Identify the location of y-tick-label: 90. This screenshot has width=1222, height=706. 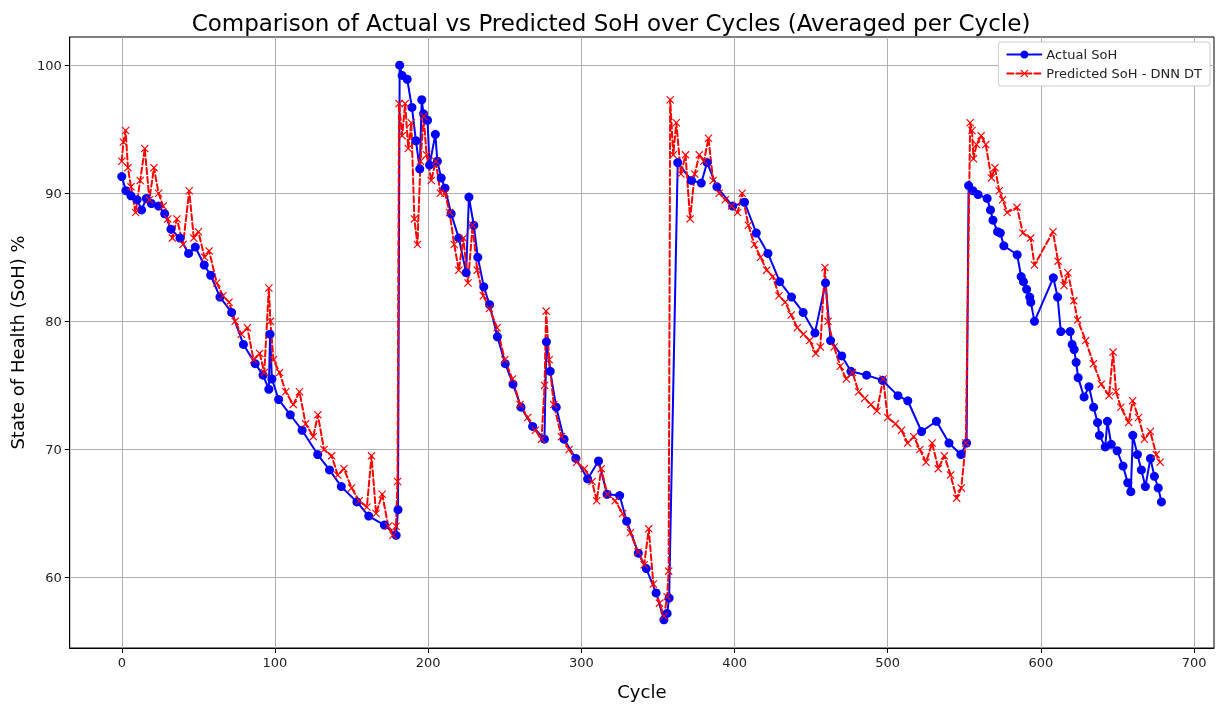
(53, 193).